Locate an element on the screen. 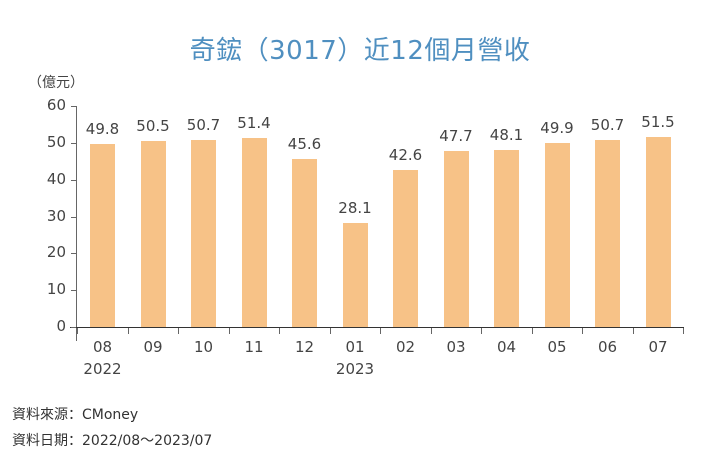 Image resolution: width=720 pixels, height=458 pixels. chart-title: 奇鋐（3017）近12個月營收 is located at coordinates (360, 51).